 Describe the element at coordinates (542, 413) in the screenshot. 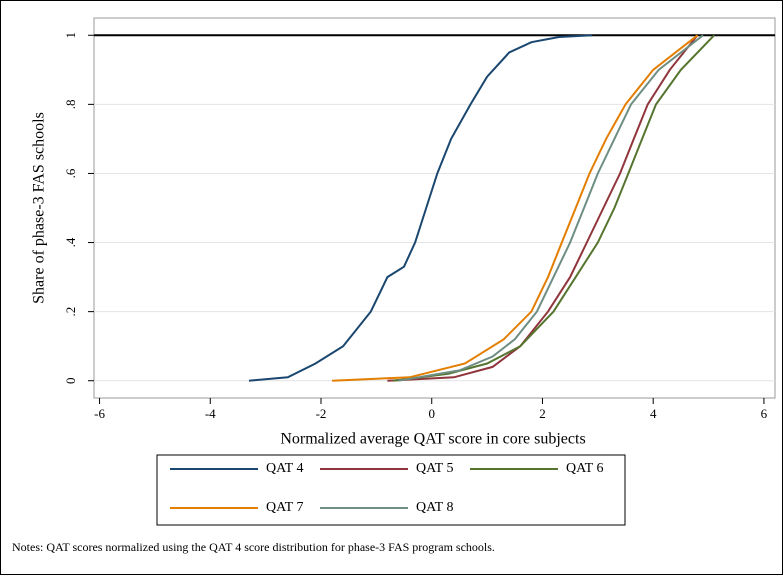

I see `x-tick-label: 2` at that location.